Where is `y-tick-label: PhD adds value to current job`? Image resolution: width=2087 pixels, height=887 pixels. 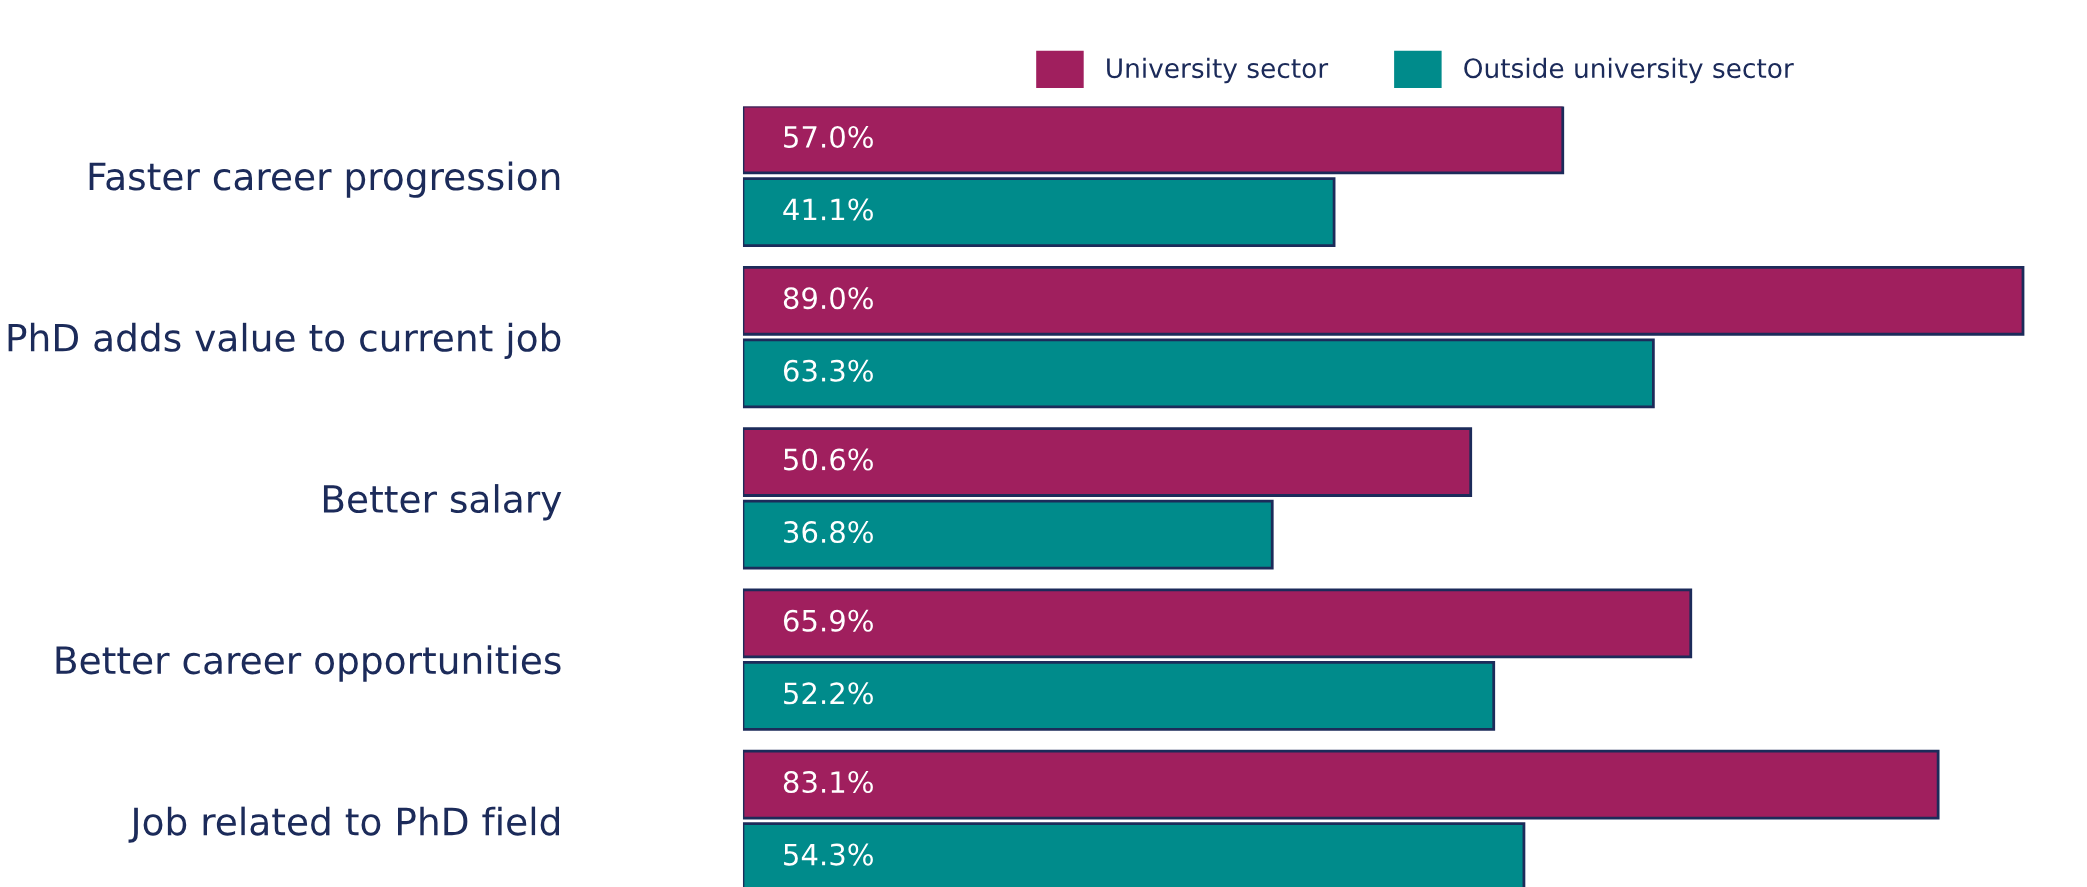
y-tick-label: PhD adds value to current job is located at coordinates (284, 341).